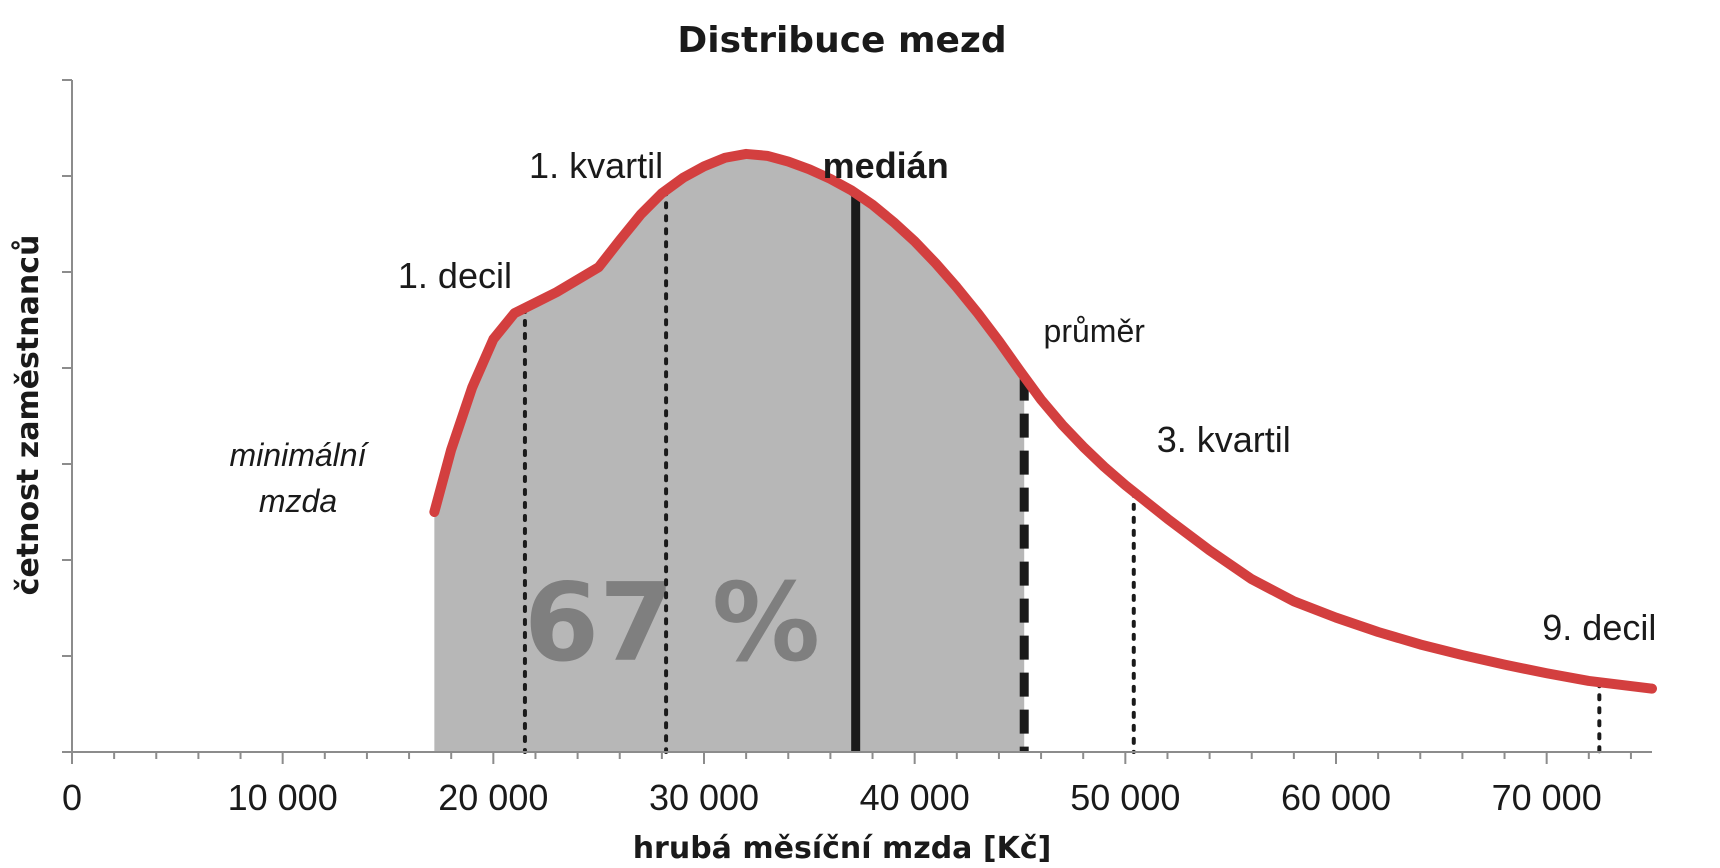 This screenshot has height=868, width=1720. What do you see at coordinates (1336, 797) in the screenshot?
I see `x-tick-label-6: 60 000` at bounding box center [1336, 797].